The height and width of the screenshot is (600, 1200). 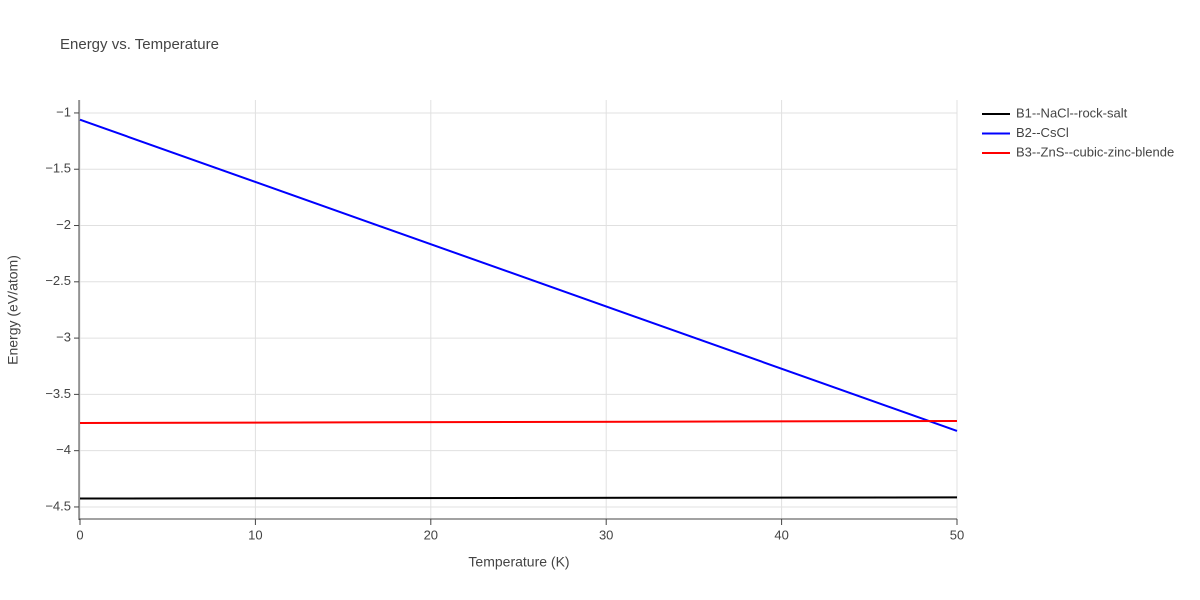 I want to click on legend-label: B3--ZnS--cubic-zinc-blende, so click(x=1095, y=151).